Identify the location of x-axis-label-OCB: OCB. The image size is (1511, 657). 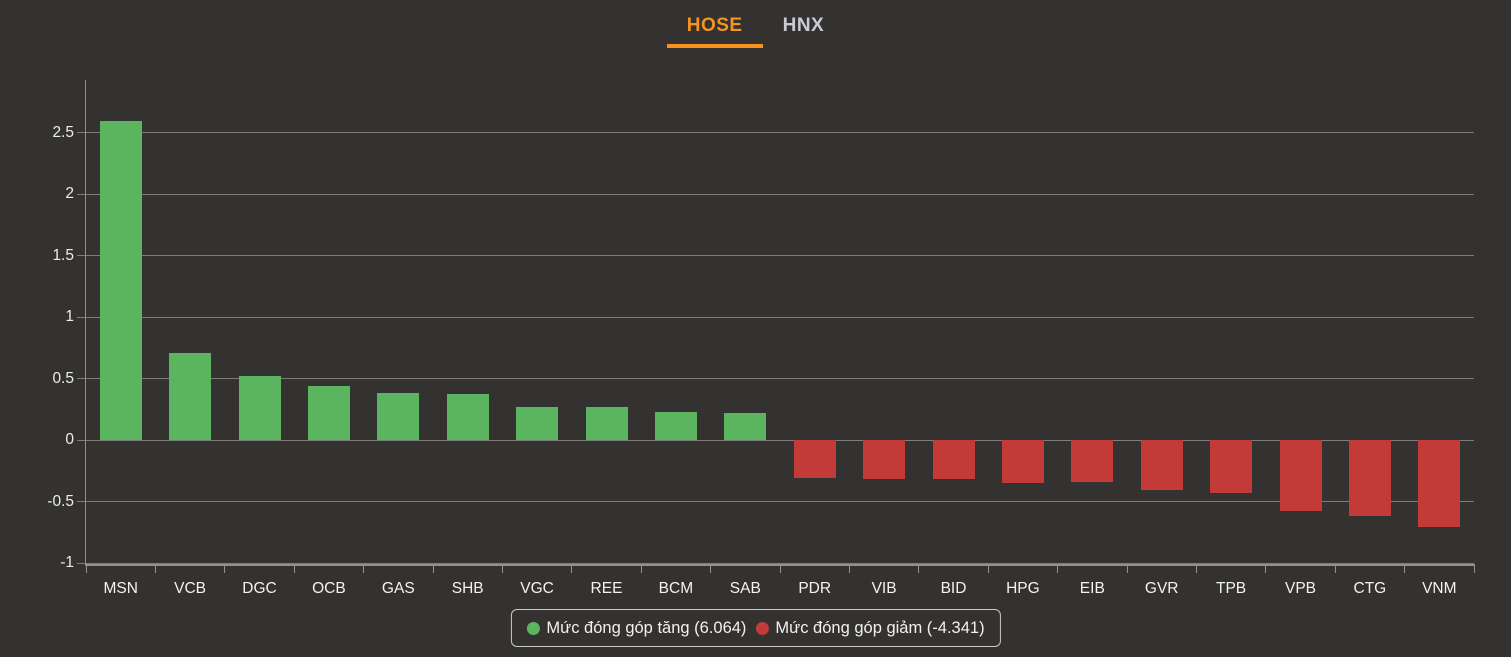
(329, 588).